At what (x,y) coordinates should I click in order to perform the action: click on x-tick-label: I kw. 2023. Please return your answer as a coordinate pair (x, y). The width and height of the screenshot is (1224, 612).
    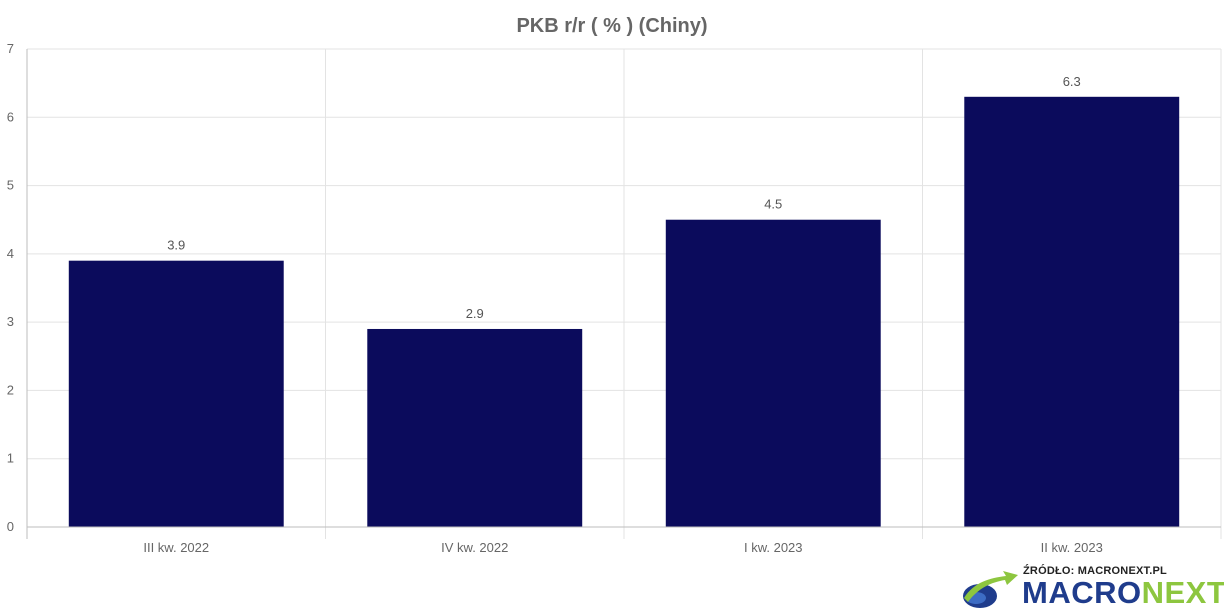
    Looking at the image, I should click on (773, 547).